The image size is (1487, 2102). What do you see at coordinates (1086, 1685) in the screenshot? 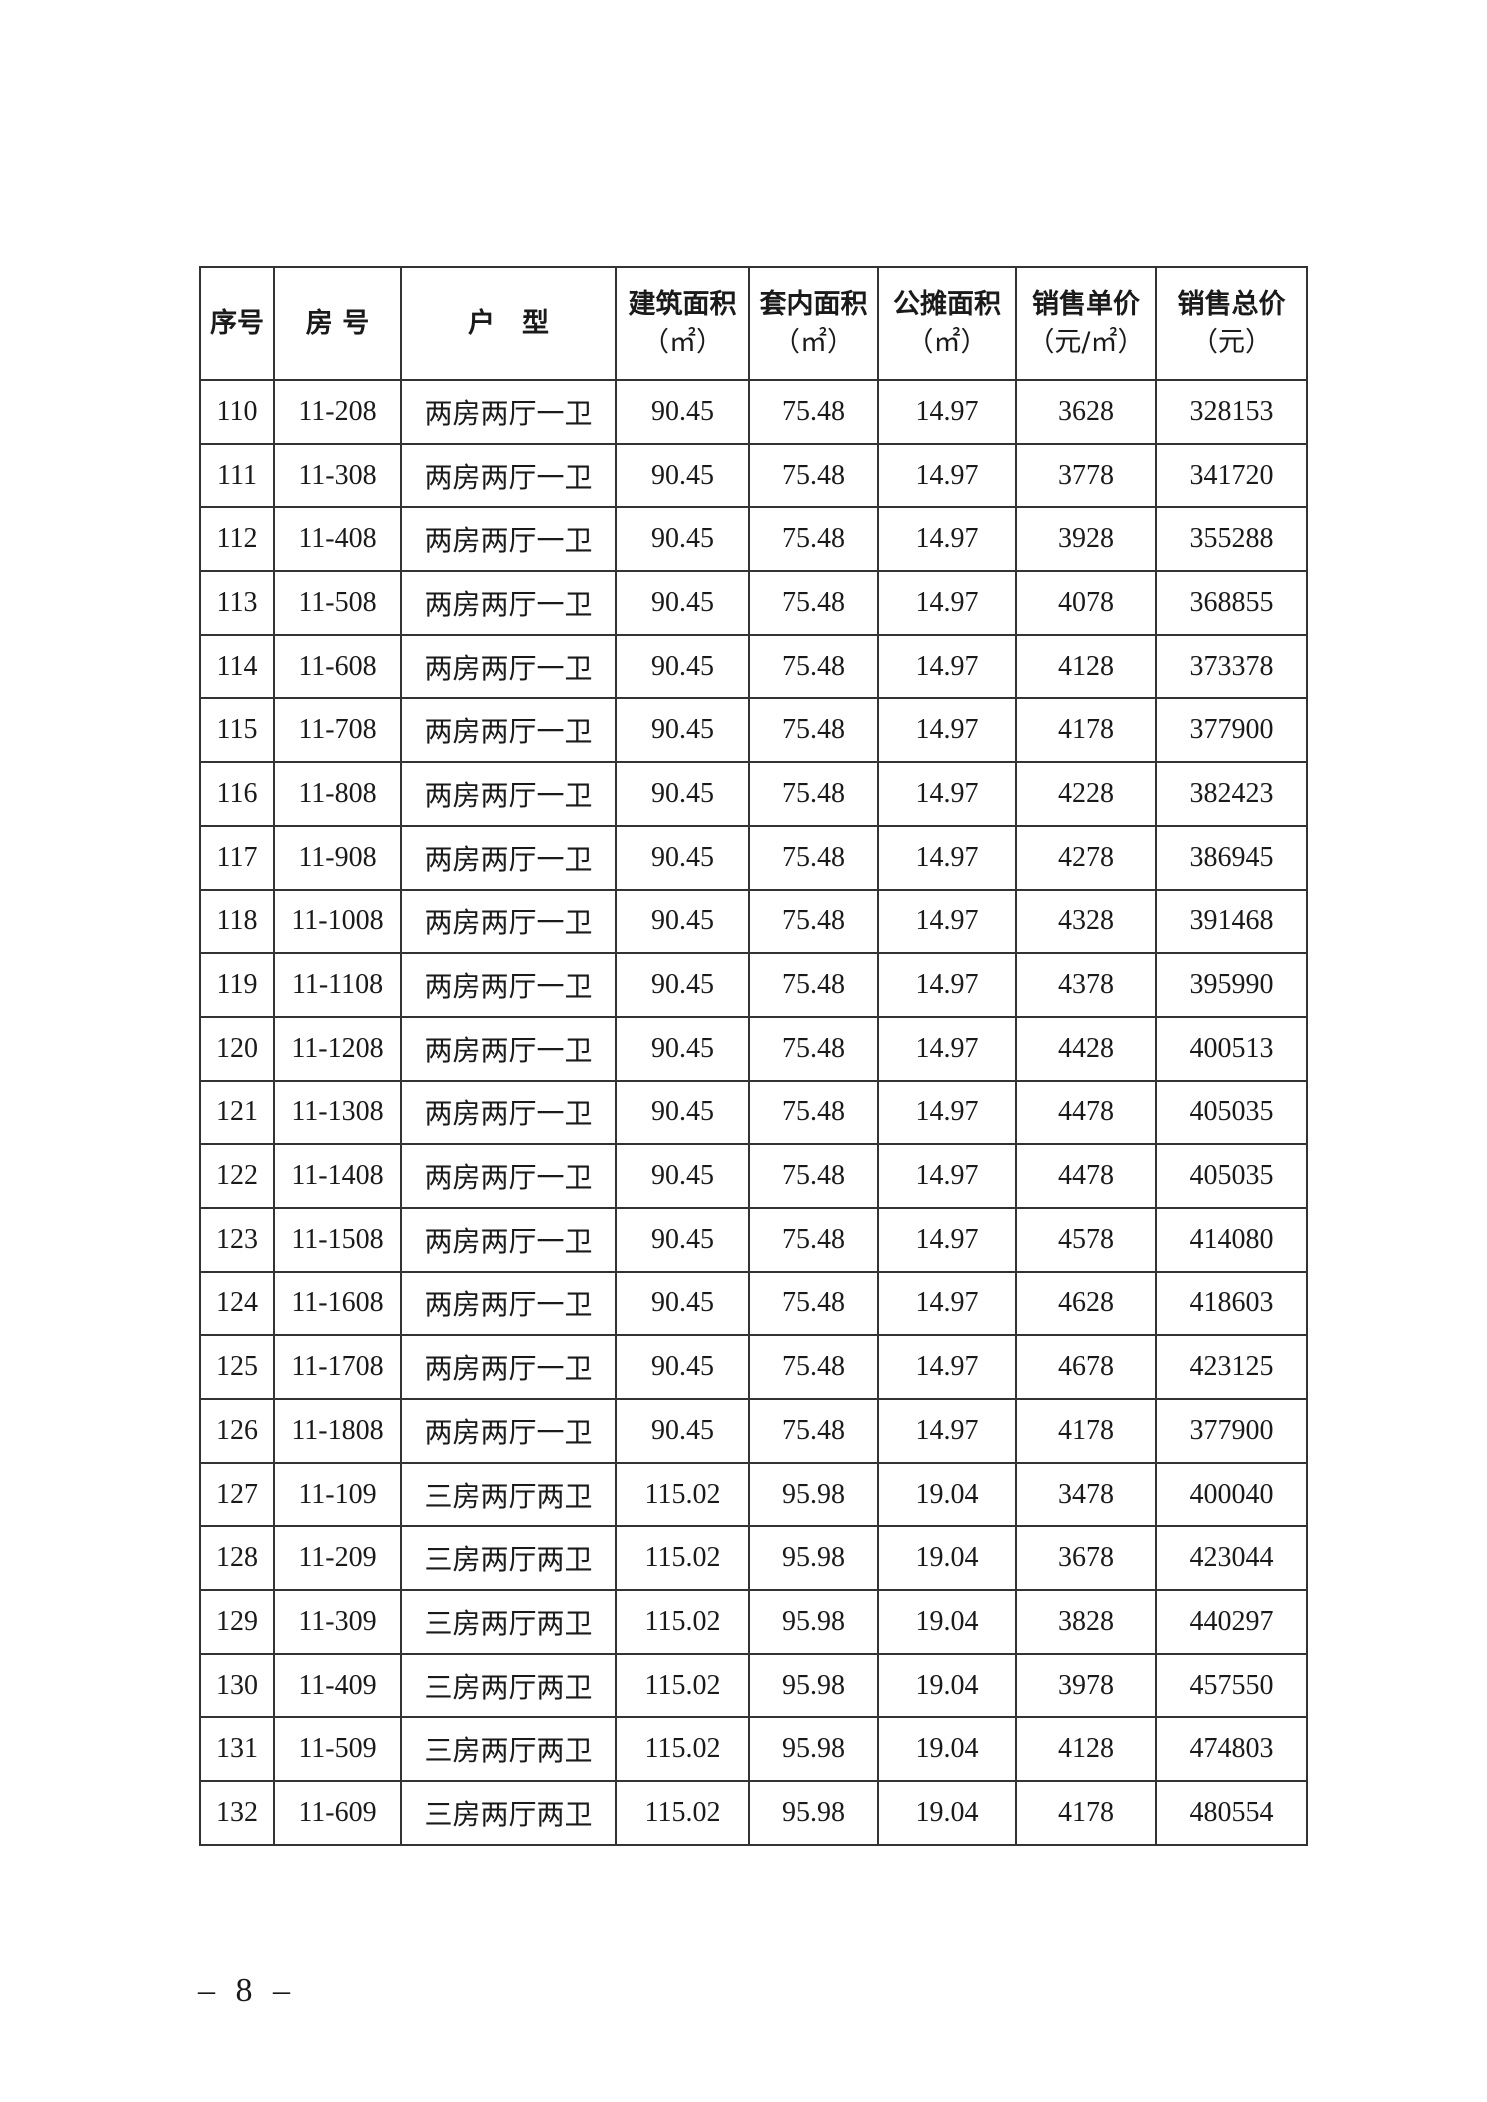
I see `table-cell: 3978` at bounding box center [1086, 1685].